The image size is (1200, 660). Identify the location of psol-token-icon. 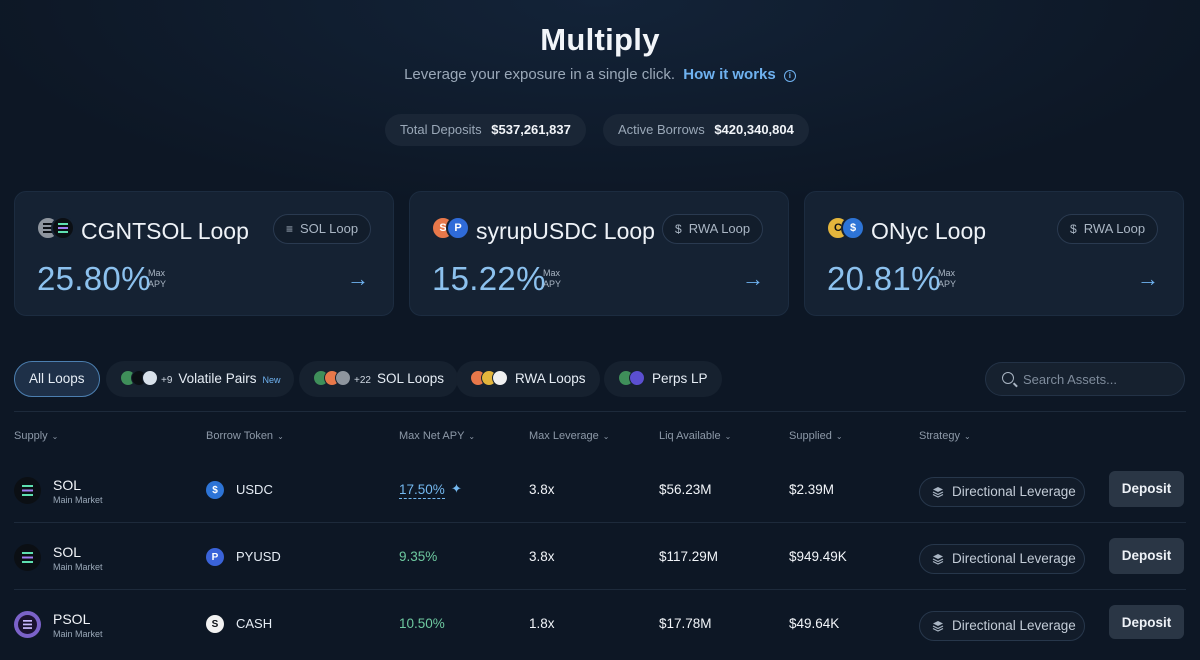
(27, 624).